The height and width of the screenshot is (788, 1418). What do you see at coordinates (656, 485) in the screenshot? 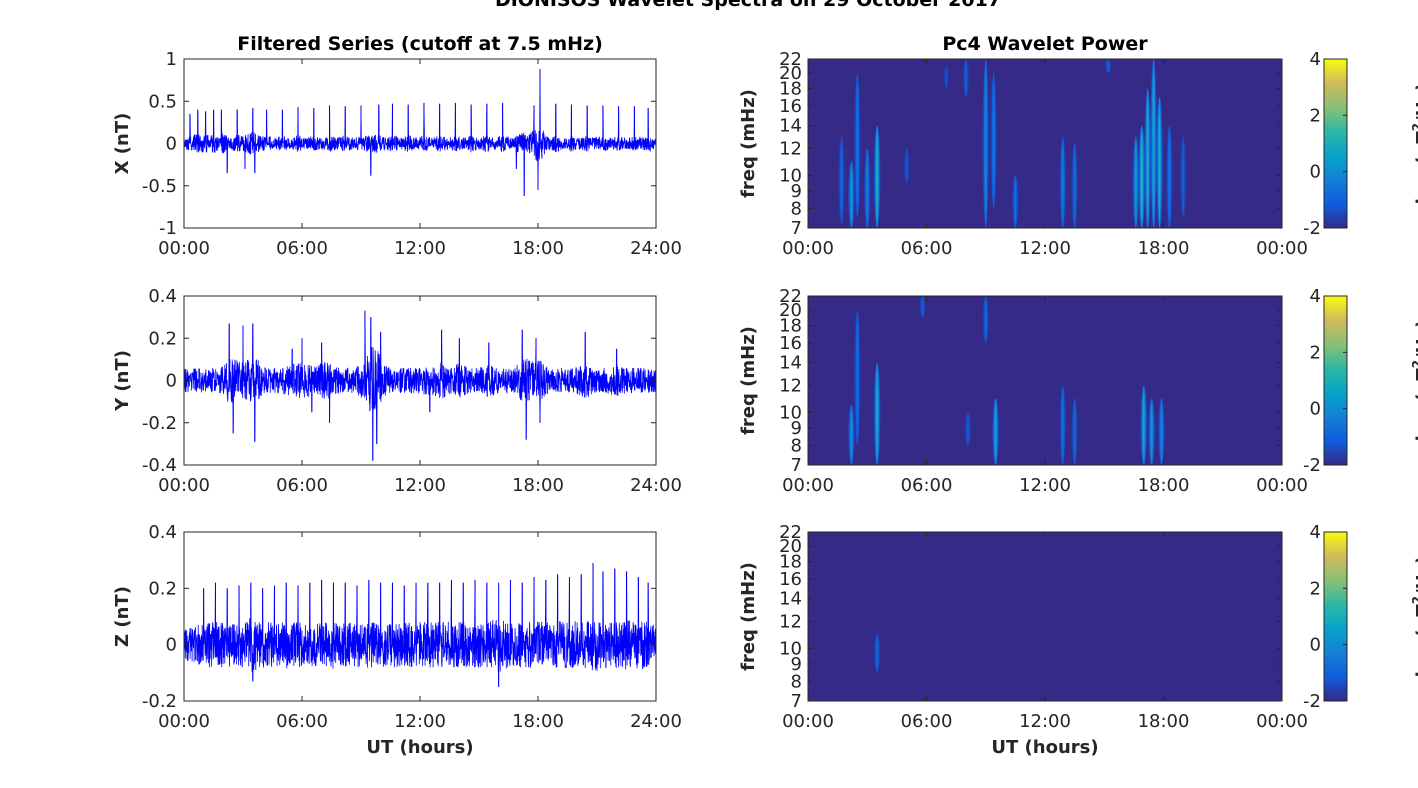
I see `x-tick-label: 24:00` at bounding box center [656, 485].